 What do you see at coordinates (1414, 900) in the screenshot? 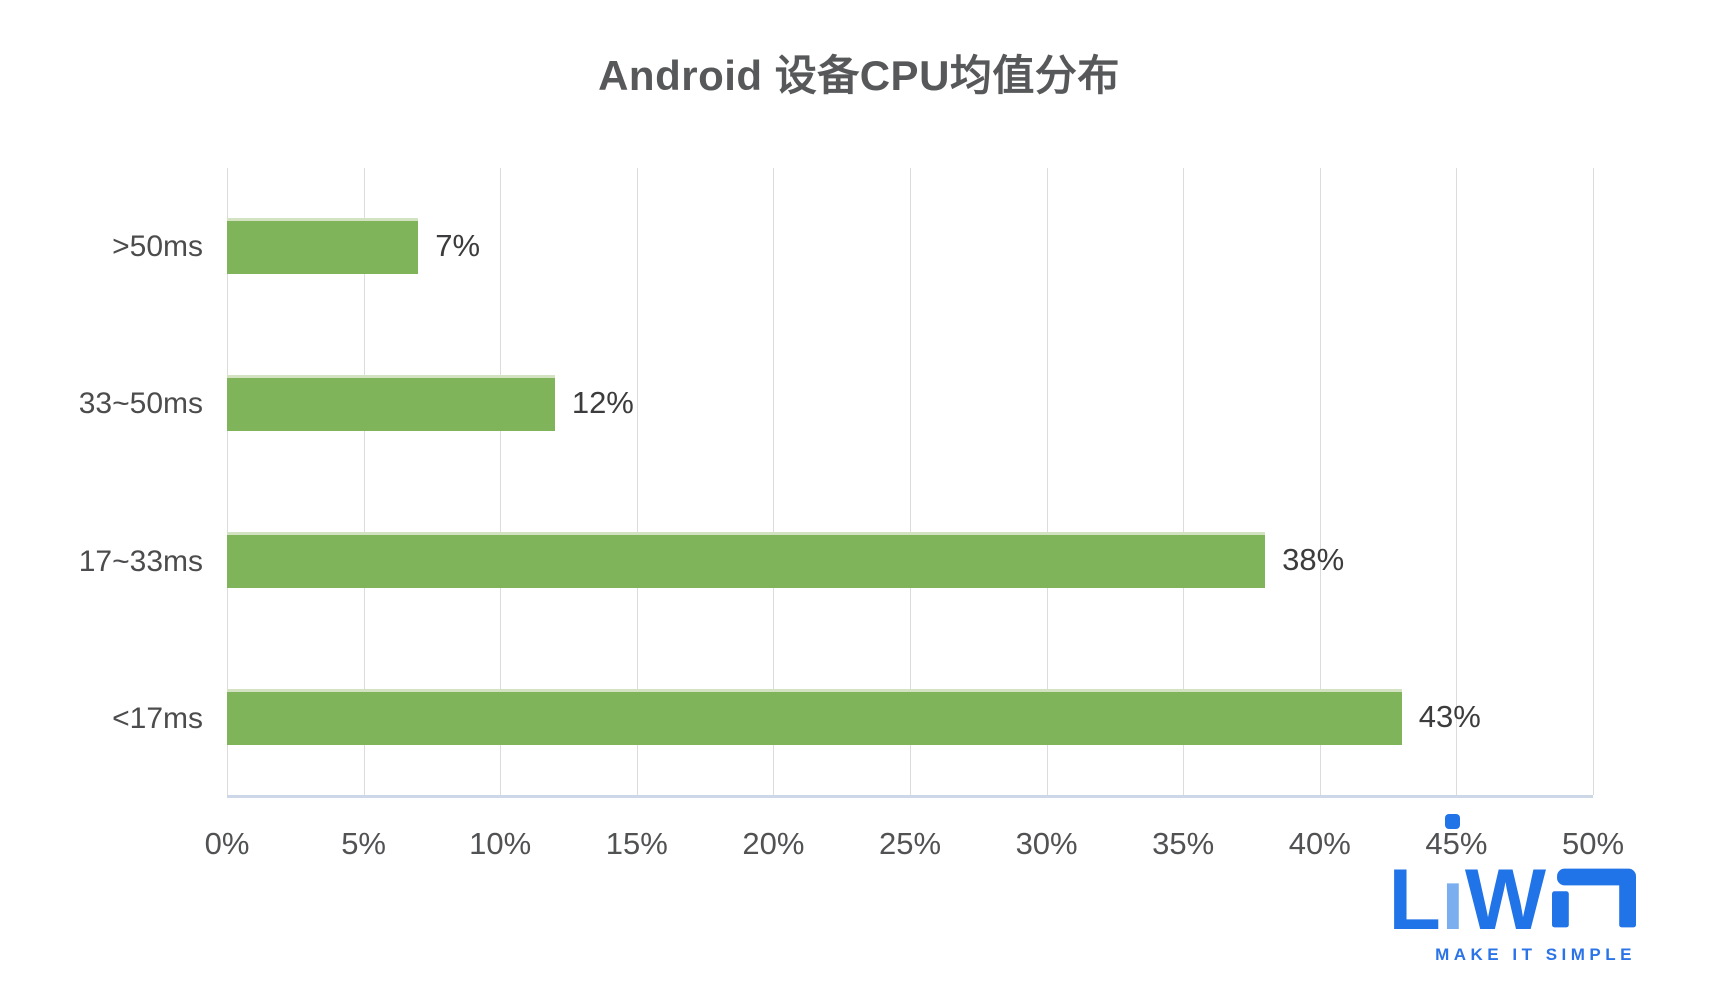
I see `logo-letter-l: L` at bounding box center [1414, 900].